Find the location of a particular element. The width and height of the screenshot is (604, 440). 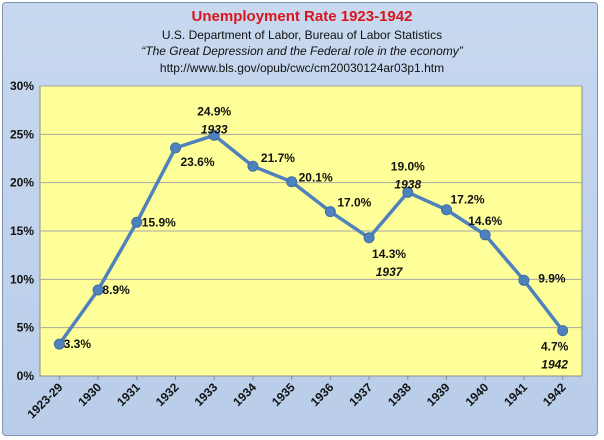

x-tick-label: 1942 is located at coordinates (554, 394).